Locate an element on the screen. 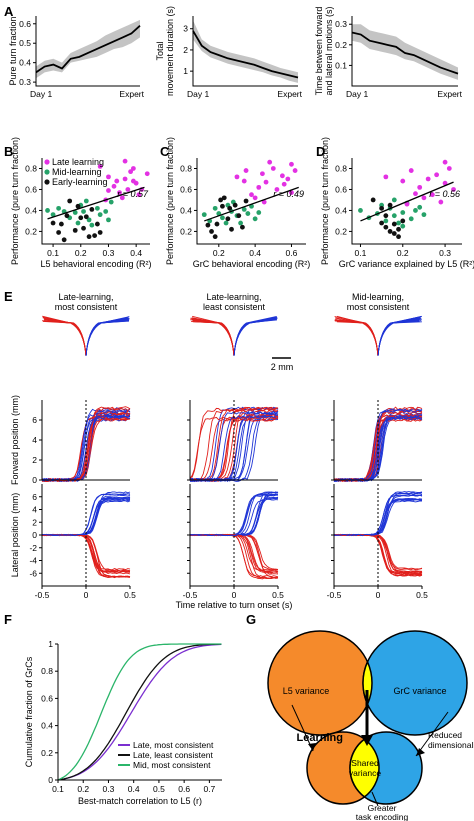 The height and width of the screenshot is (821, 474). greater-task-encoding-label-1: Greater is located at coordinates (382, 808).